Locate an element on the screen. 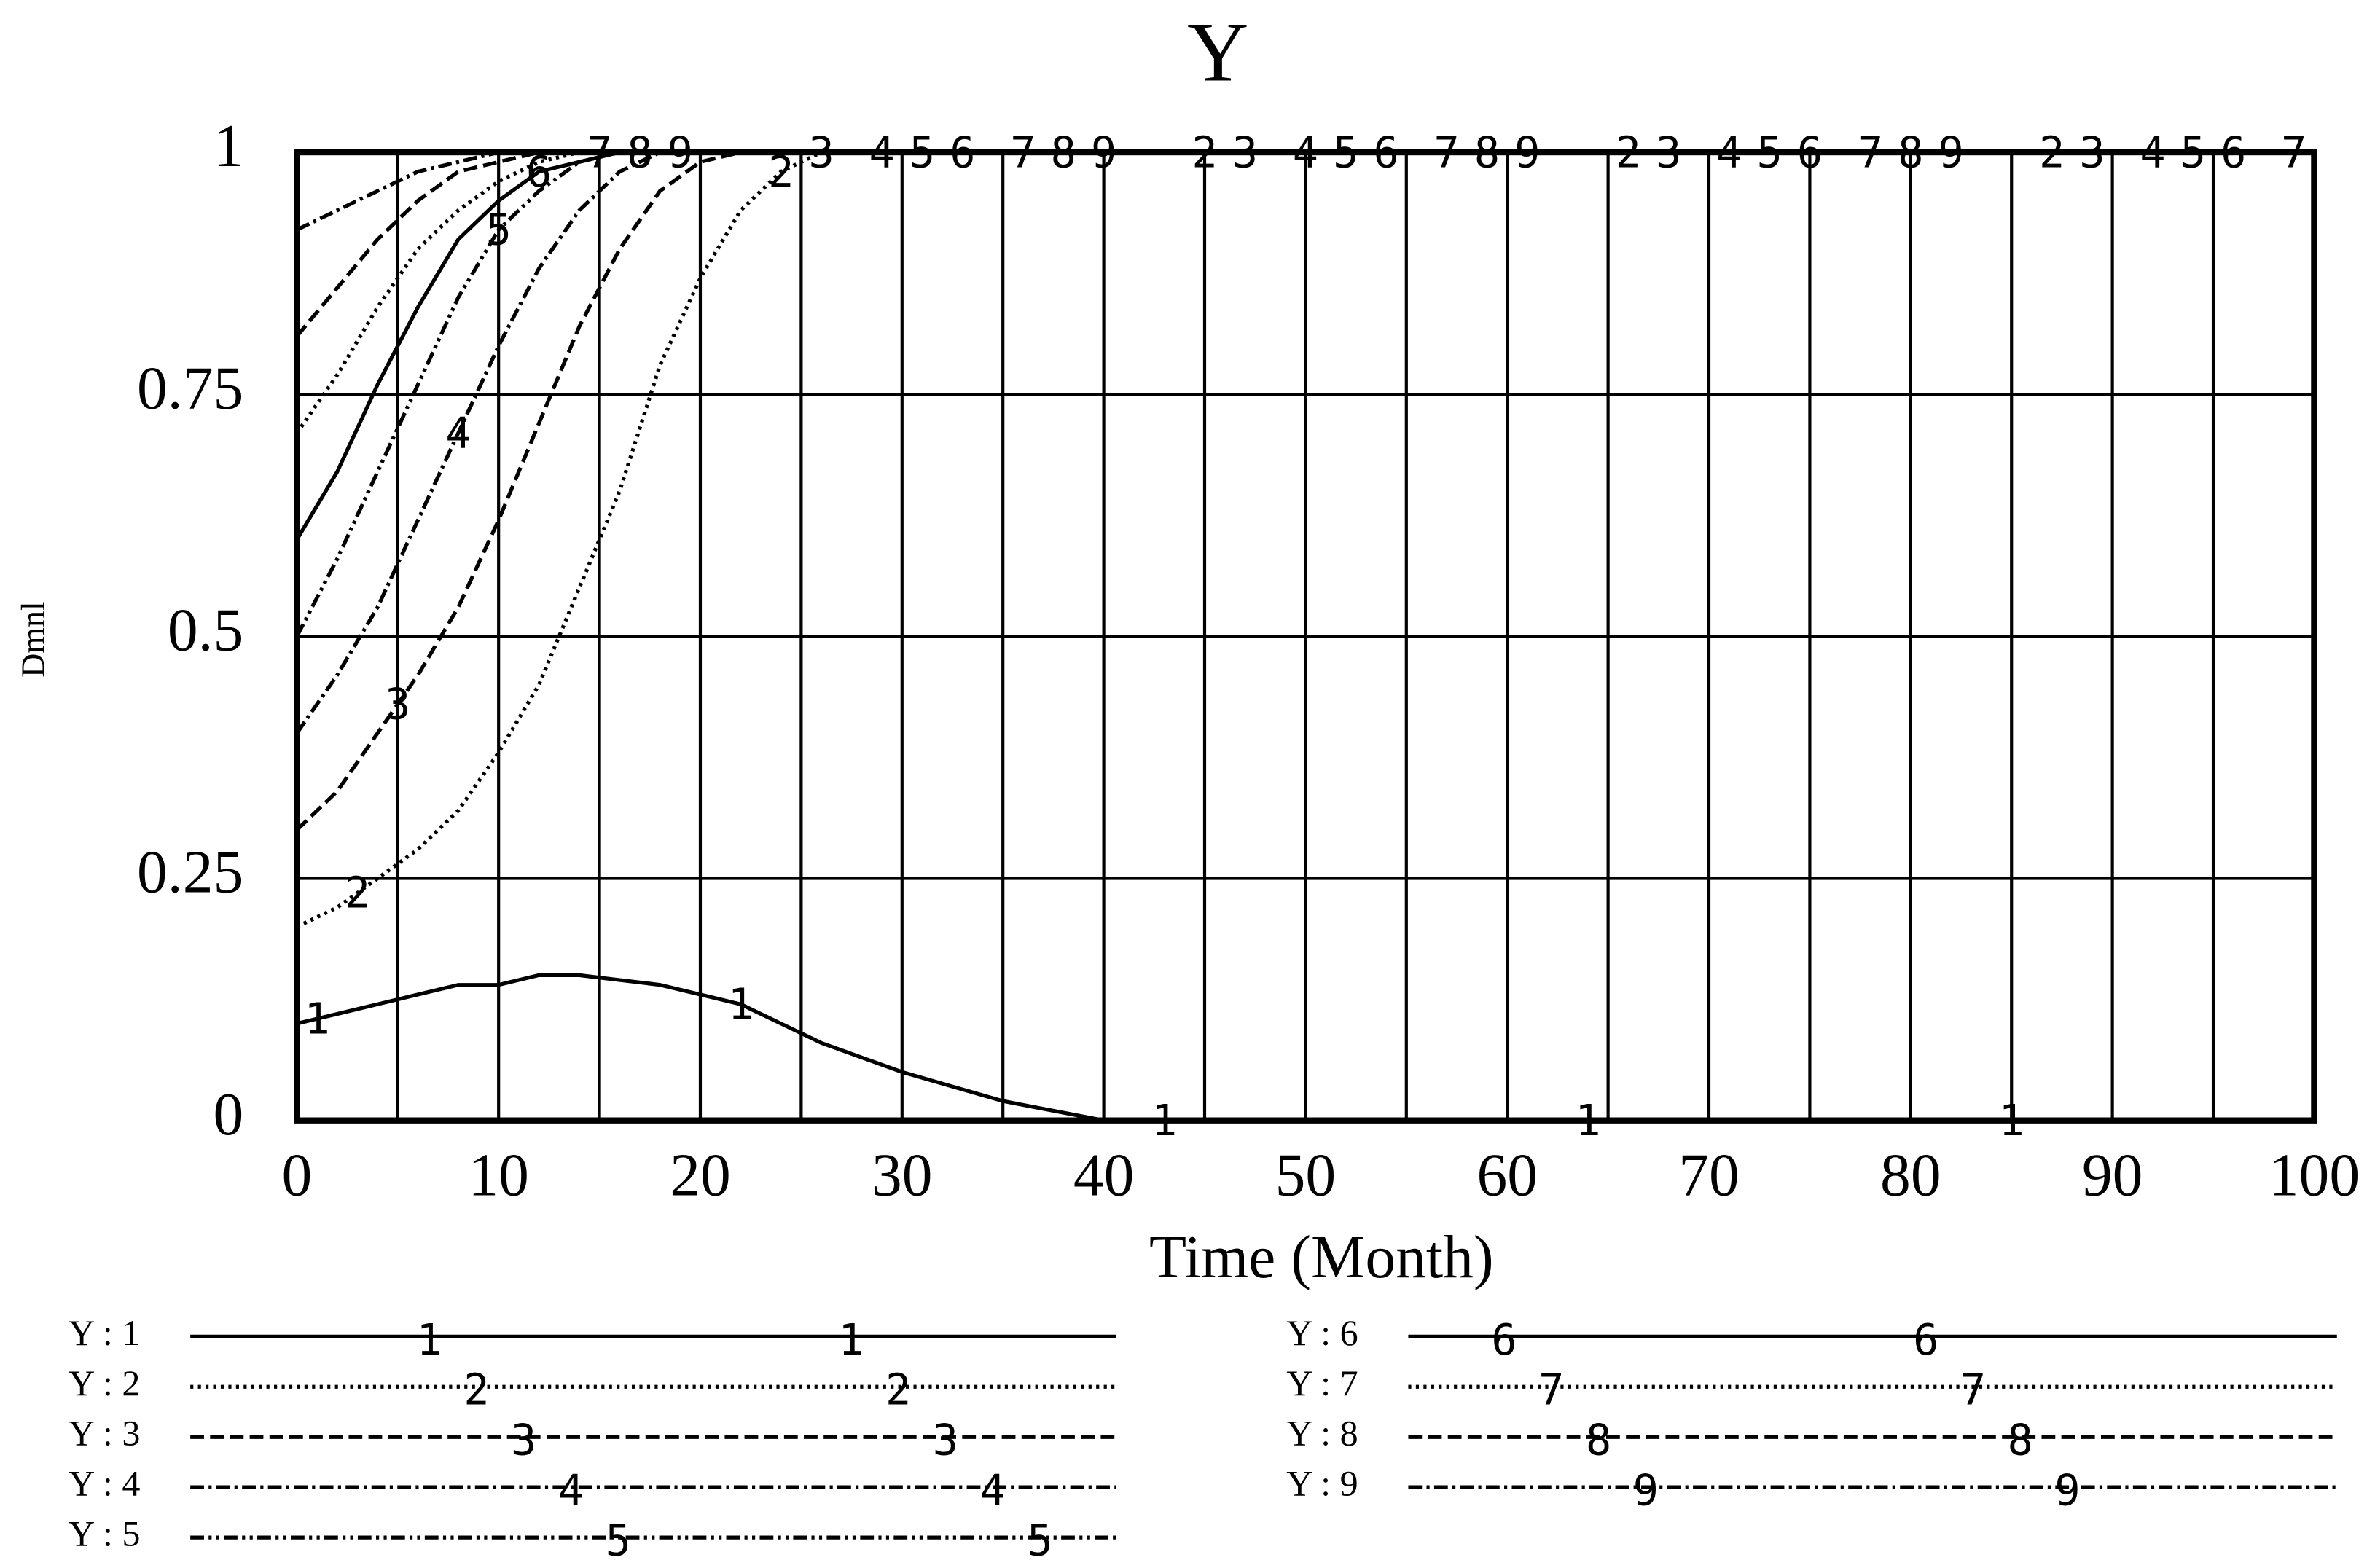 Image resolution: width=2375 pixels, height=1568 pixels. legend-label: Y : 7 is located at coordinates (1322, 1383).